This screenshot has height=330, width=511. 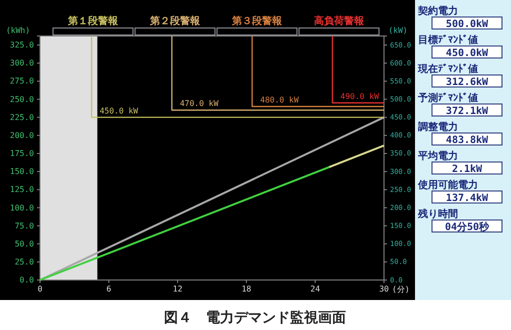 I want to click on y-tick-label: 325.0, so click(x=22, y=45).